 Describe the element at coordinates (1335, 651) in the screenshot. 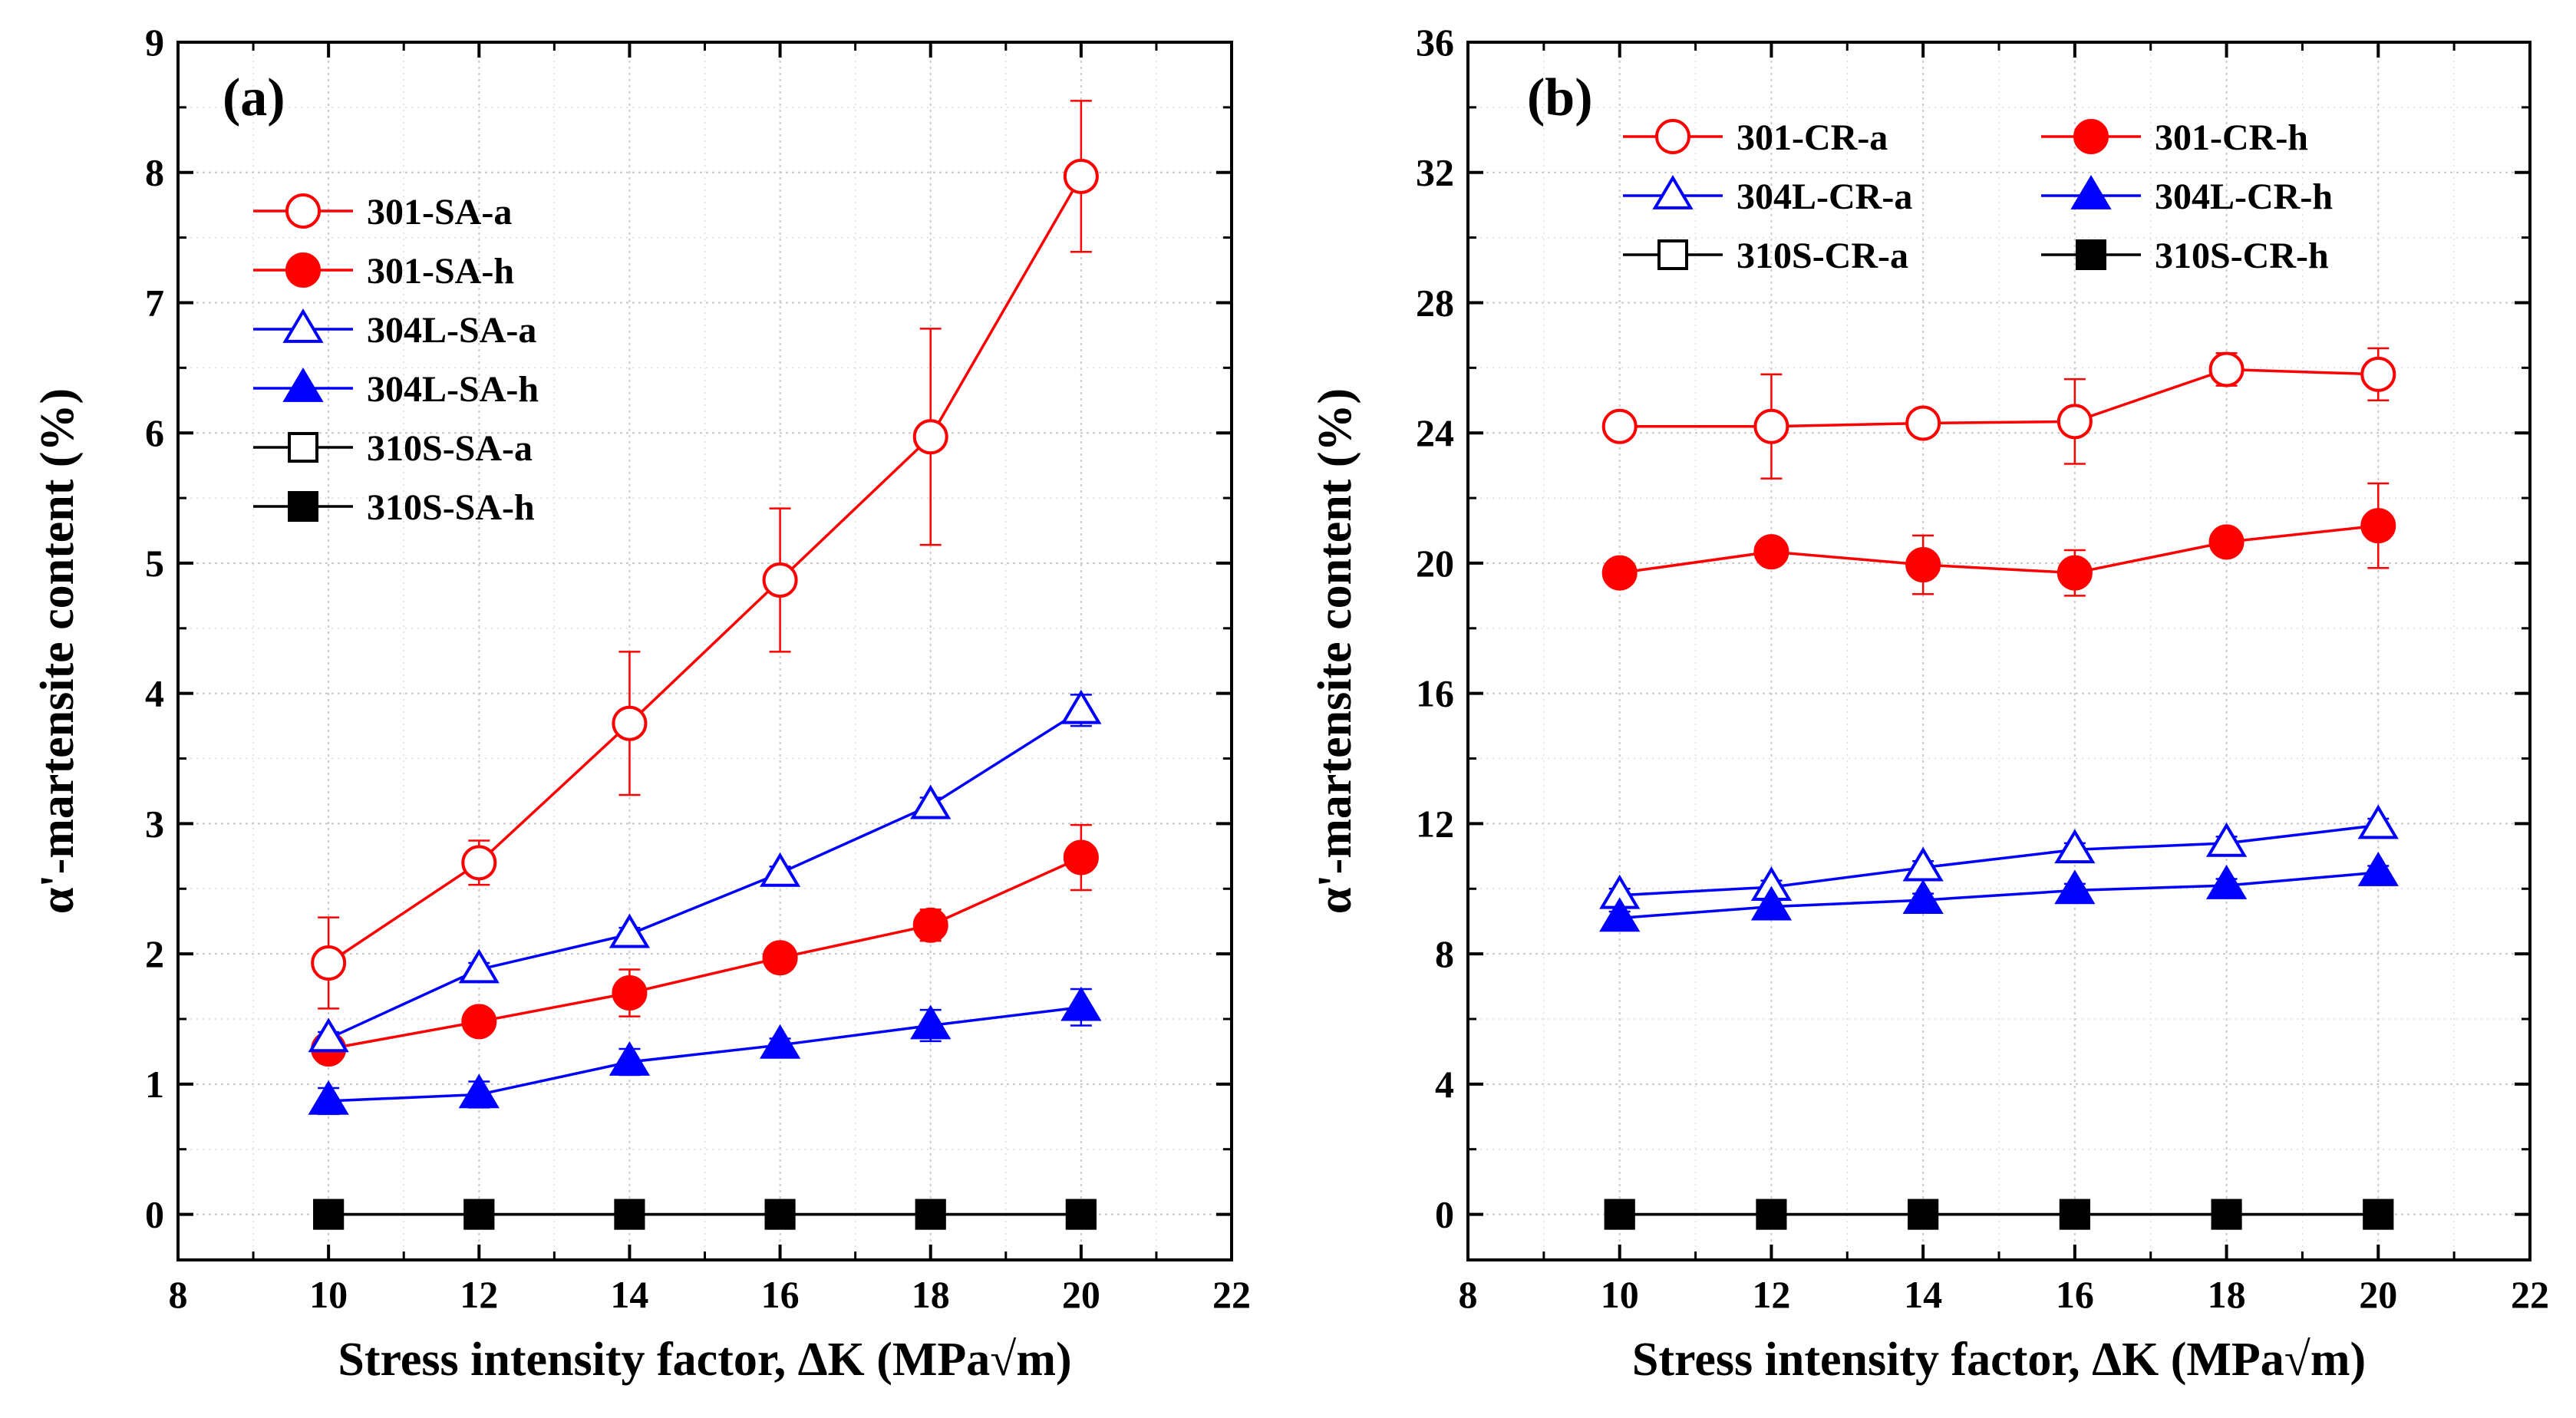

I see `y-axis-label: α'-martensite content (%)` at that location.